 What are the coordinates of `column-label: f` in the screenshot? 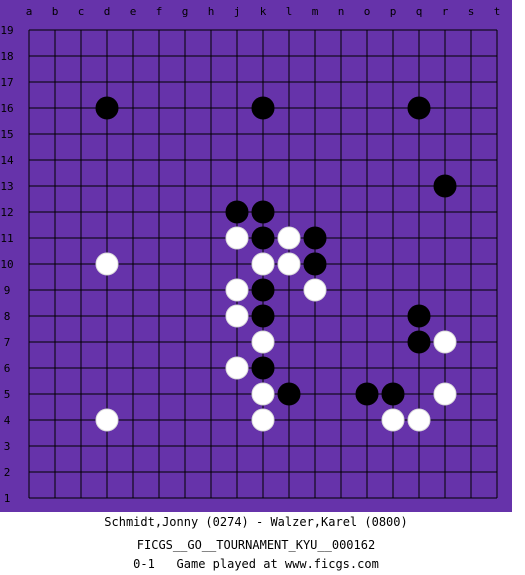 It's located at (159, 11).